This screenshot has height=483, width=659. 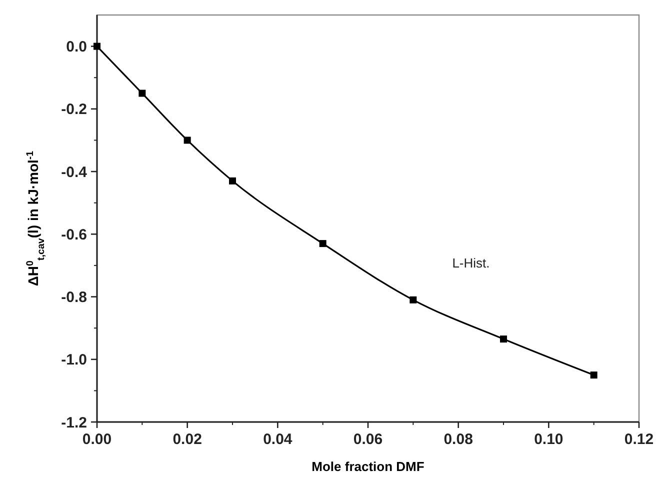 I want to click on x-tick-label: 0.10, so click(x=549, y=439).